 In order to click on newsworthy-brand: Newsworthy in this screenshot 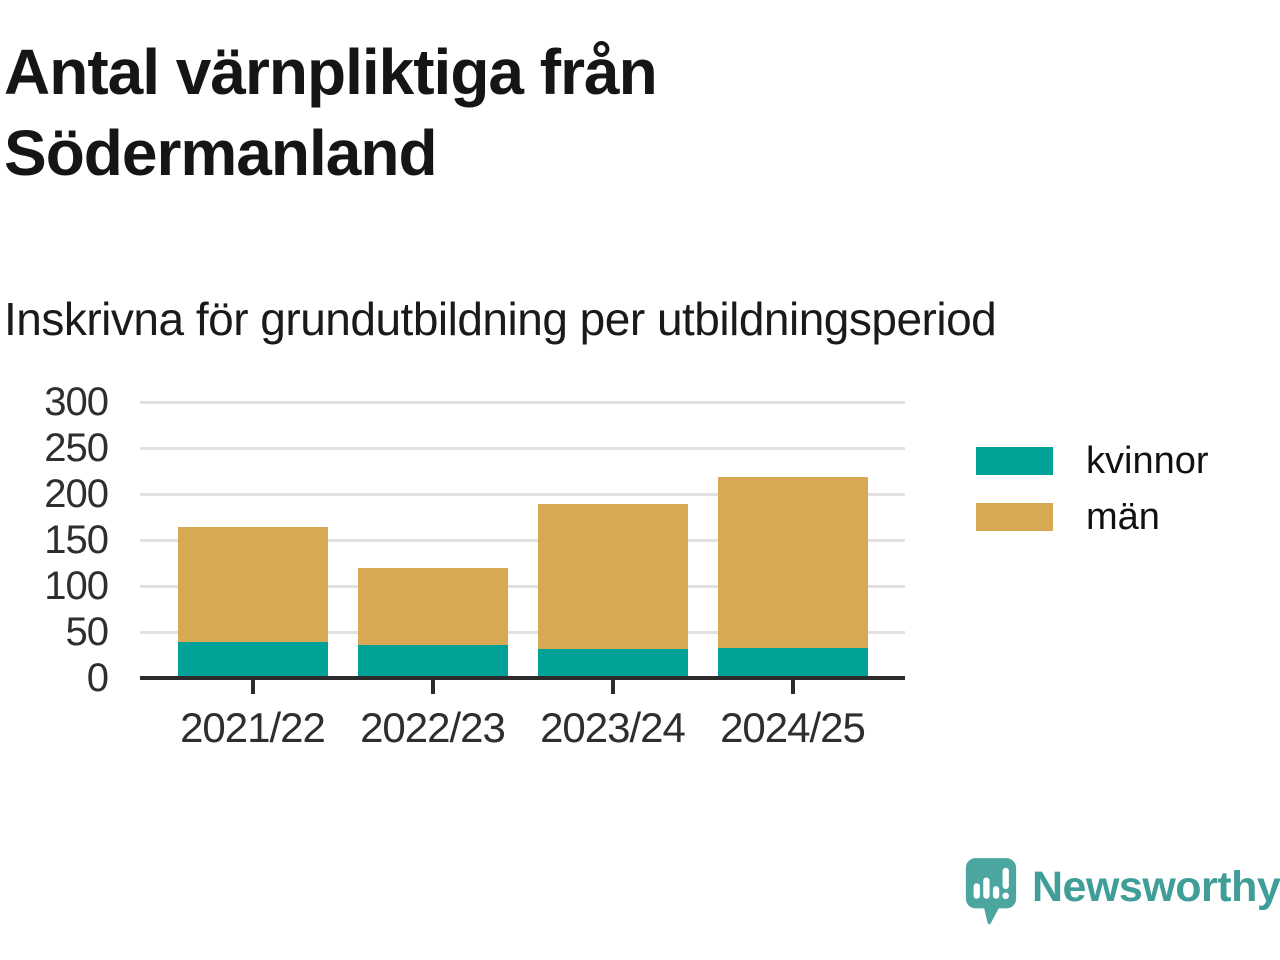, I will do `click(1121, 891)`.